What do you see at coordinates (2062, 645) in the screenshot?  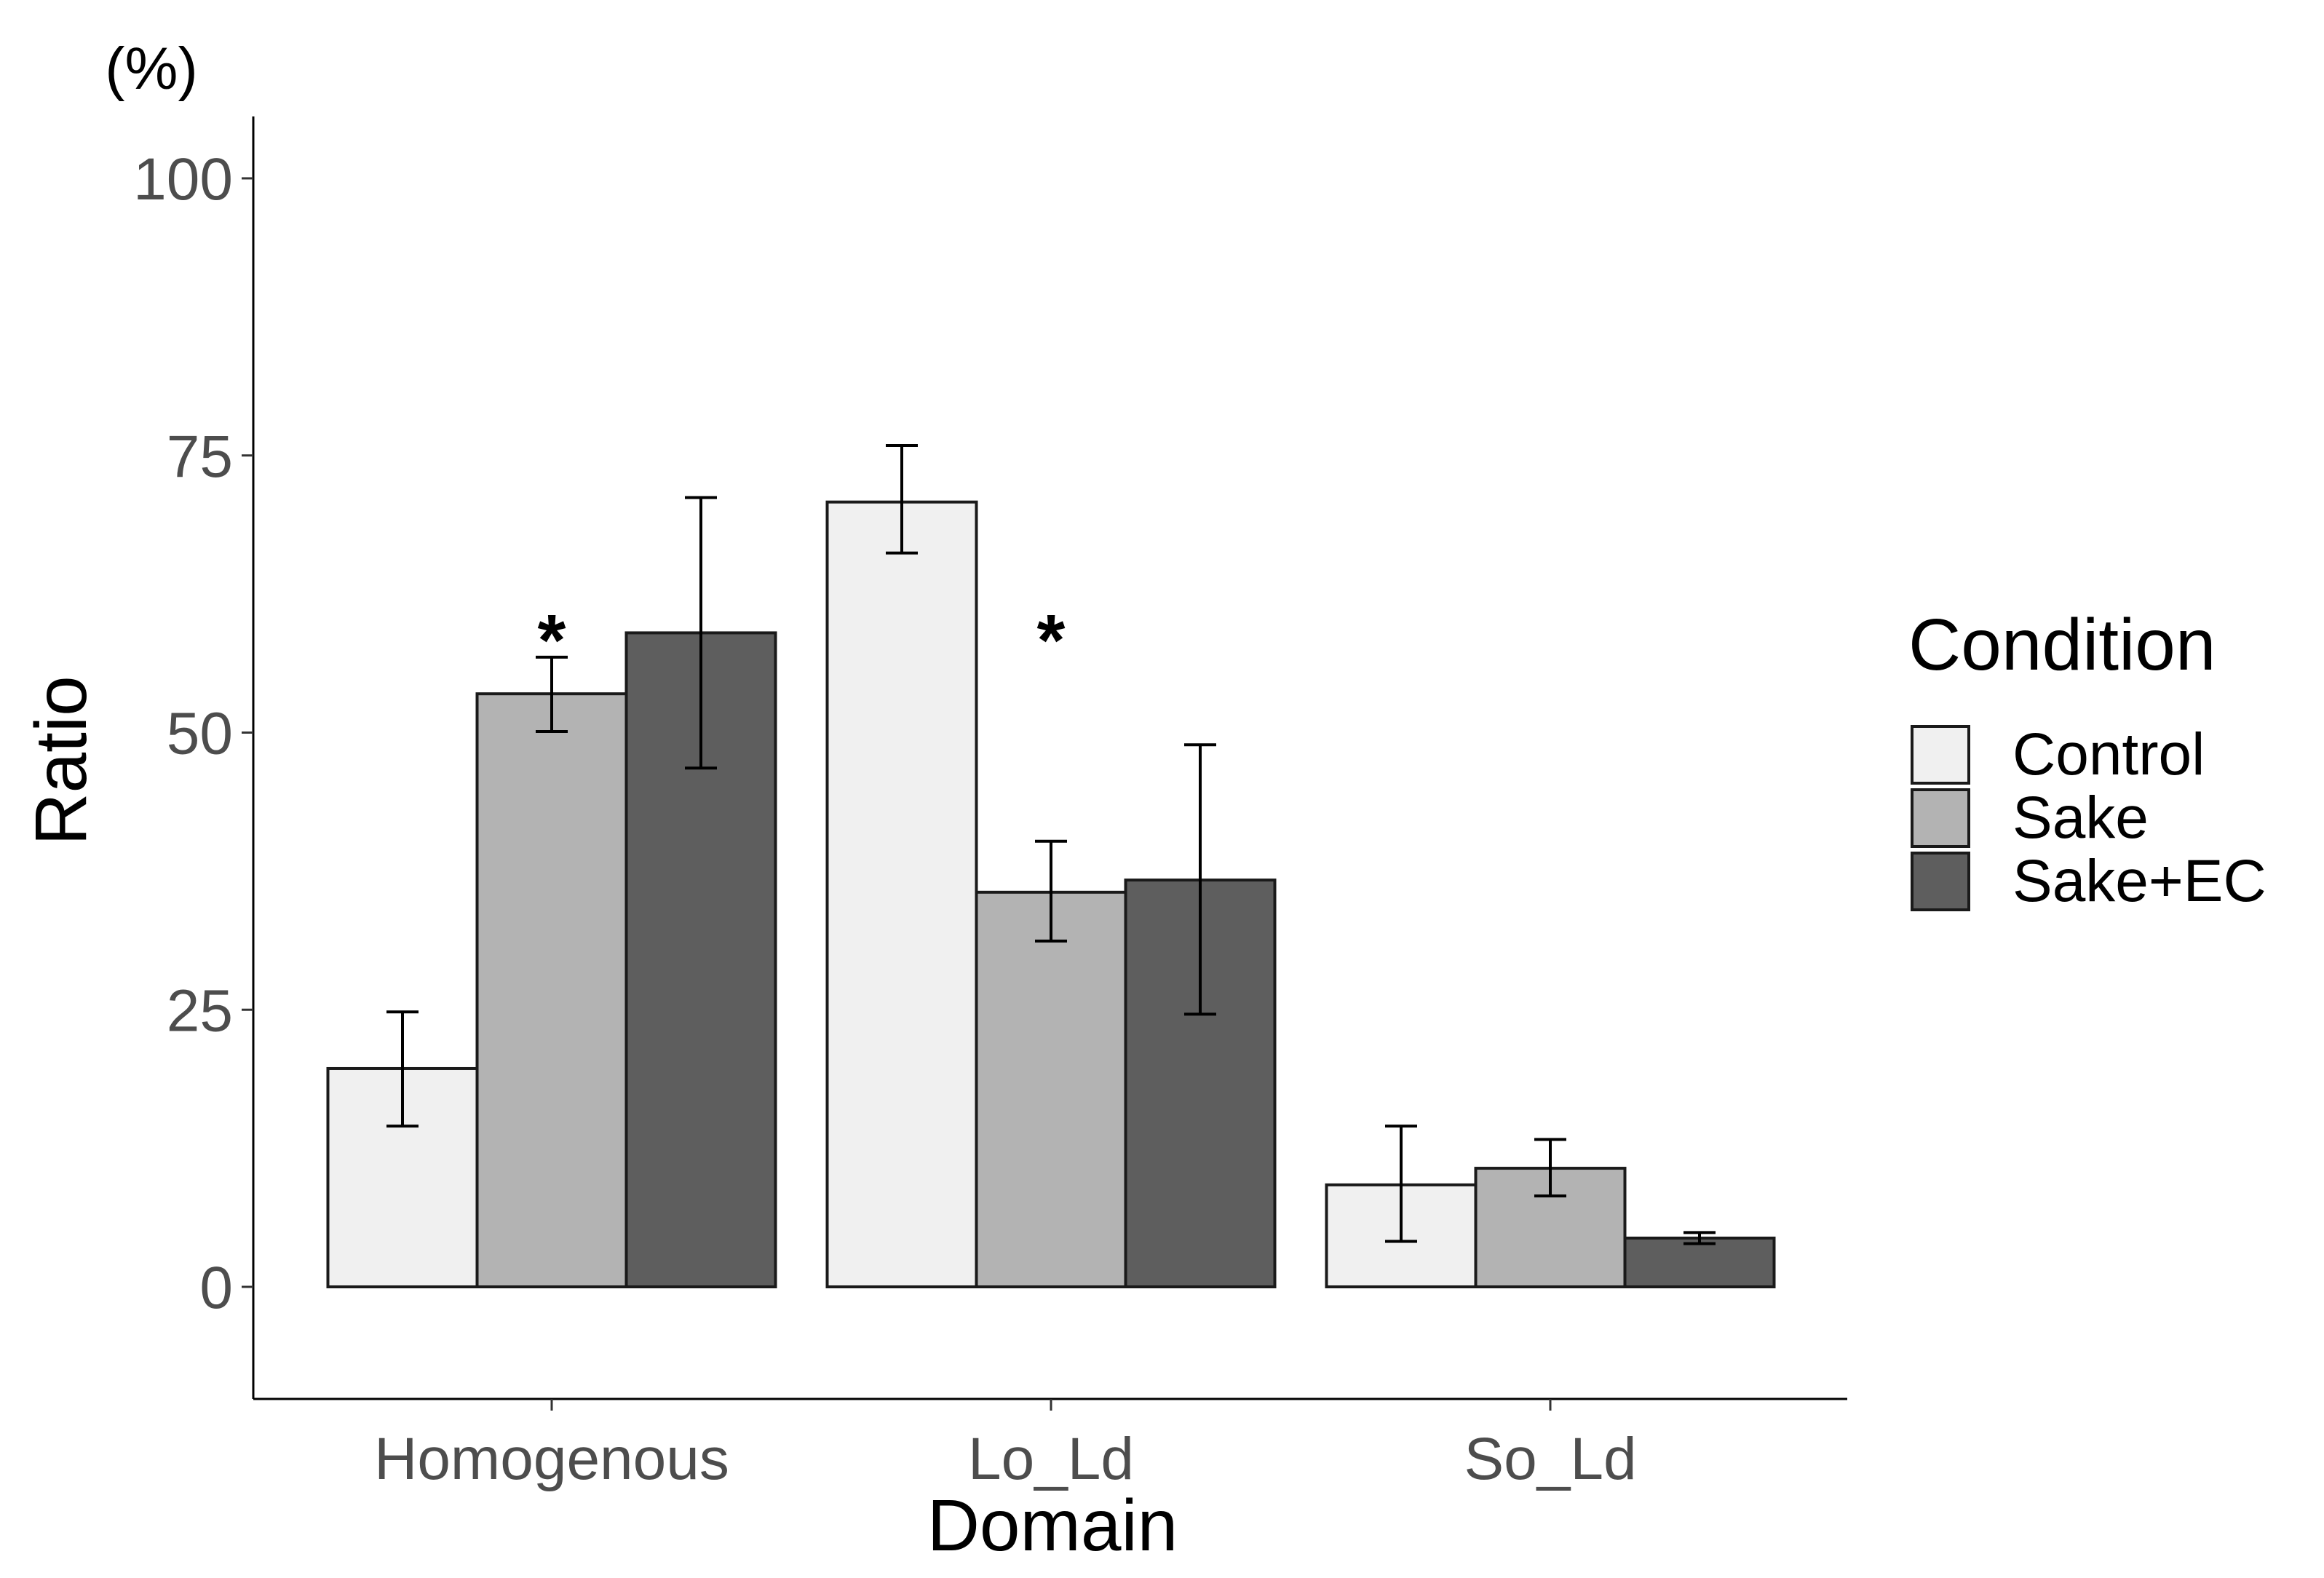 I see `legend-title: Condition` at bounding box center [2062, 645].